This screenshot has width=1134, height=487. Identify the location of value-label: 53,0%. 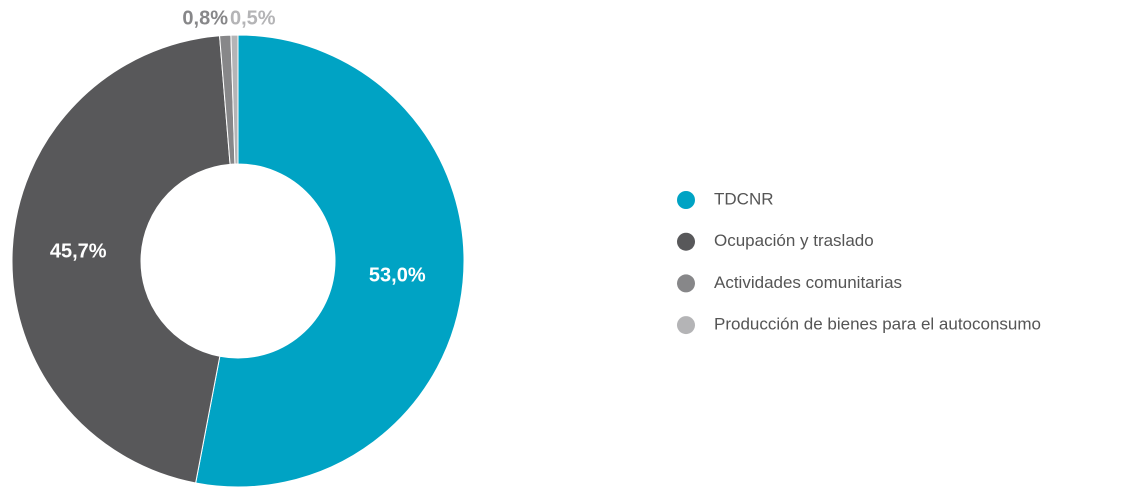
(397, 275).